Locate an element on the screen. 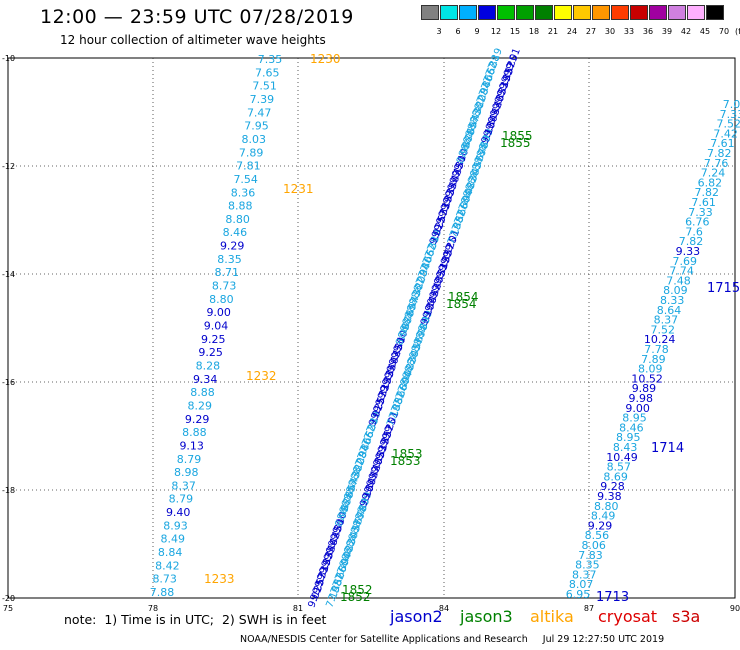 The height and width of the screenshot is (650, 740). jason2-value: 8.07 is located at coordinates (581, 584).